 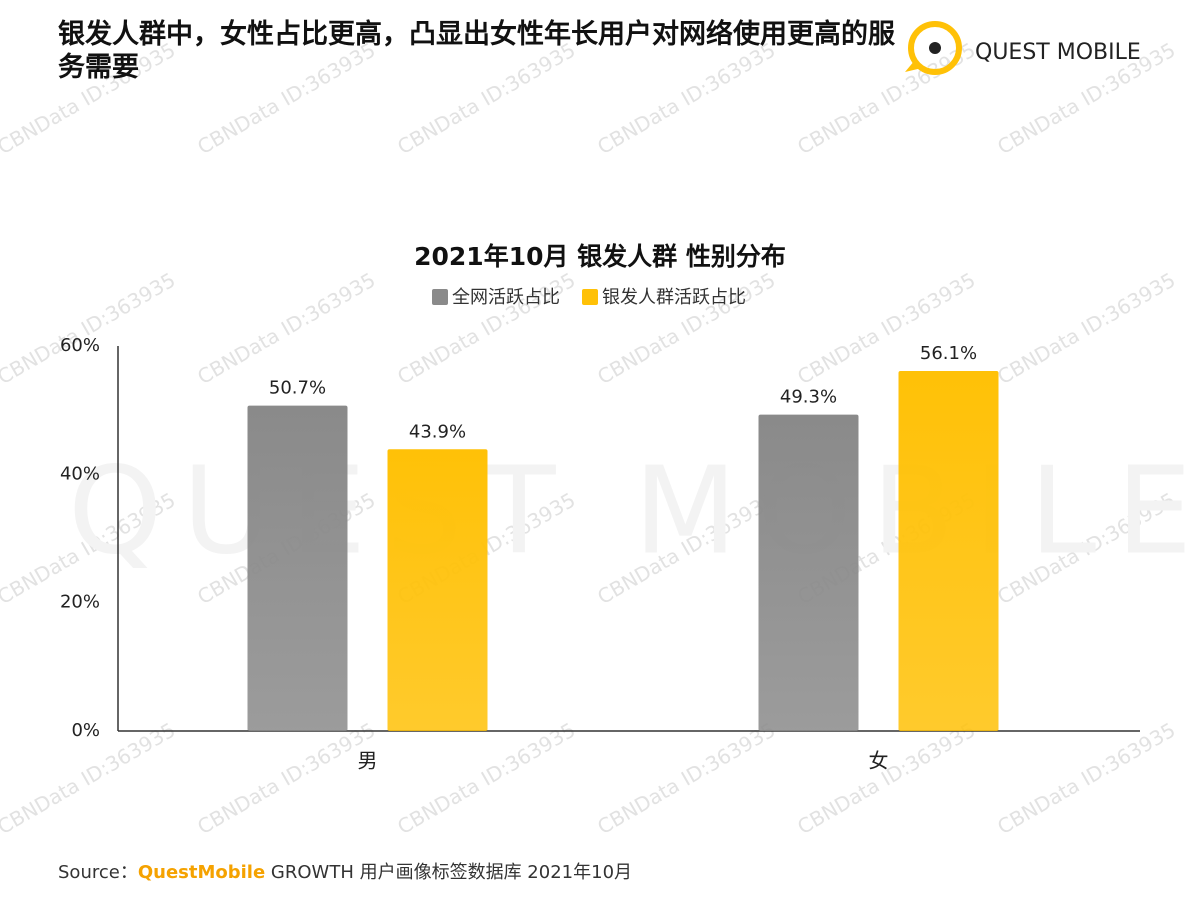 I want to click on logo-icon, so click(x=933, y=48).